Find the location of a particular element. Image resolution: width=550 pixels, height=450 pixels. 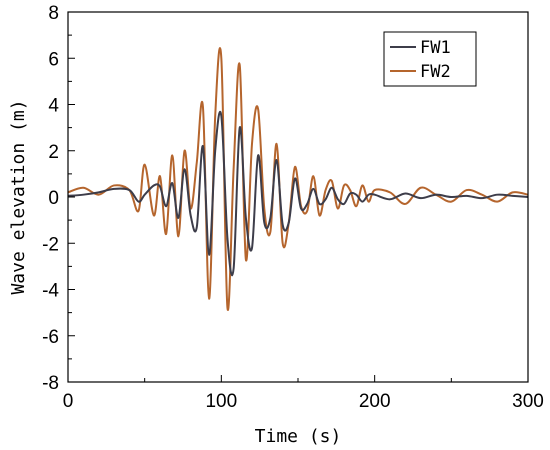

legend-box is located at coordinates (430, 59).